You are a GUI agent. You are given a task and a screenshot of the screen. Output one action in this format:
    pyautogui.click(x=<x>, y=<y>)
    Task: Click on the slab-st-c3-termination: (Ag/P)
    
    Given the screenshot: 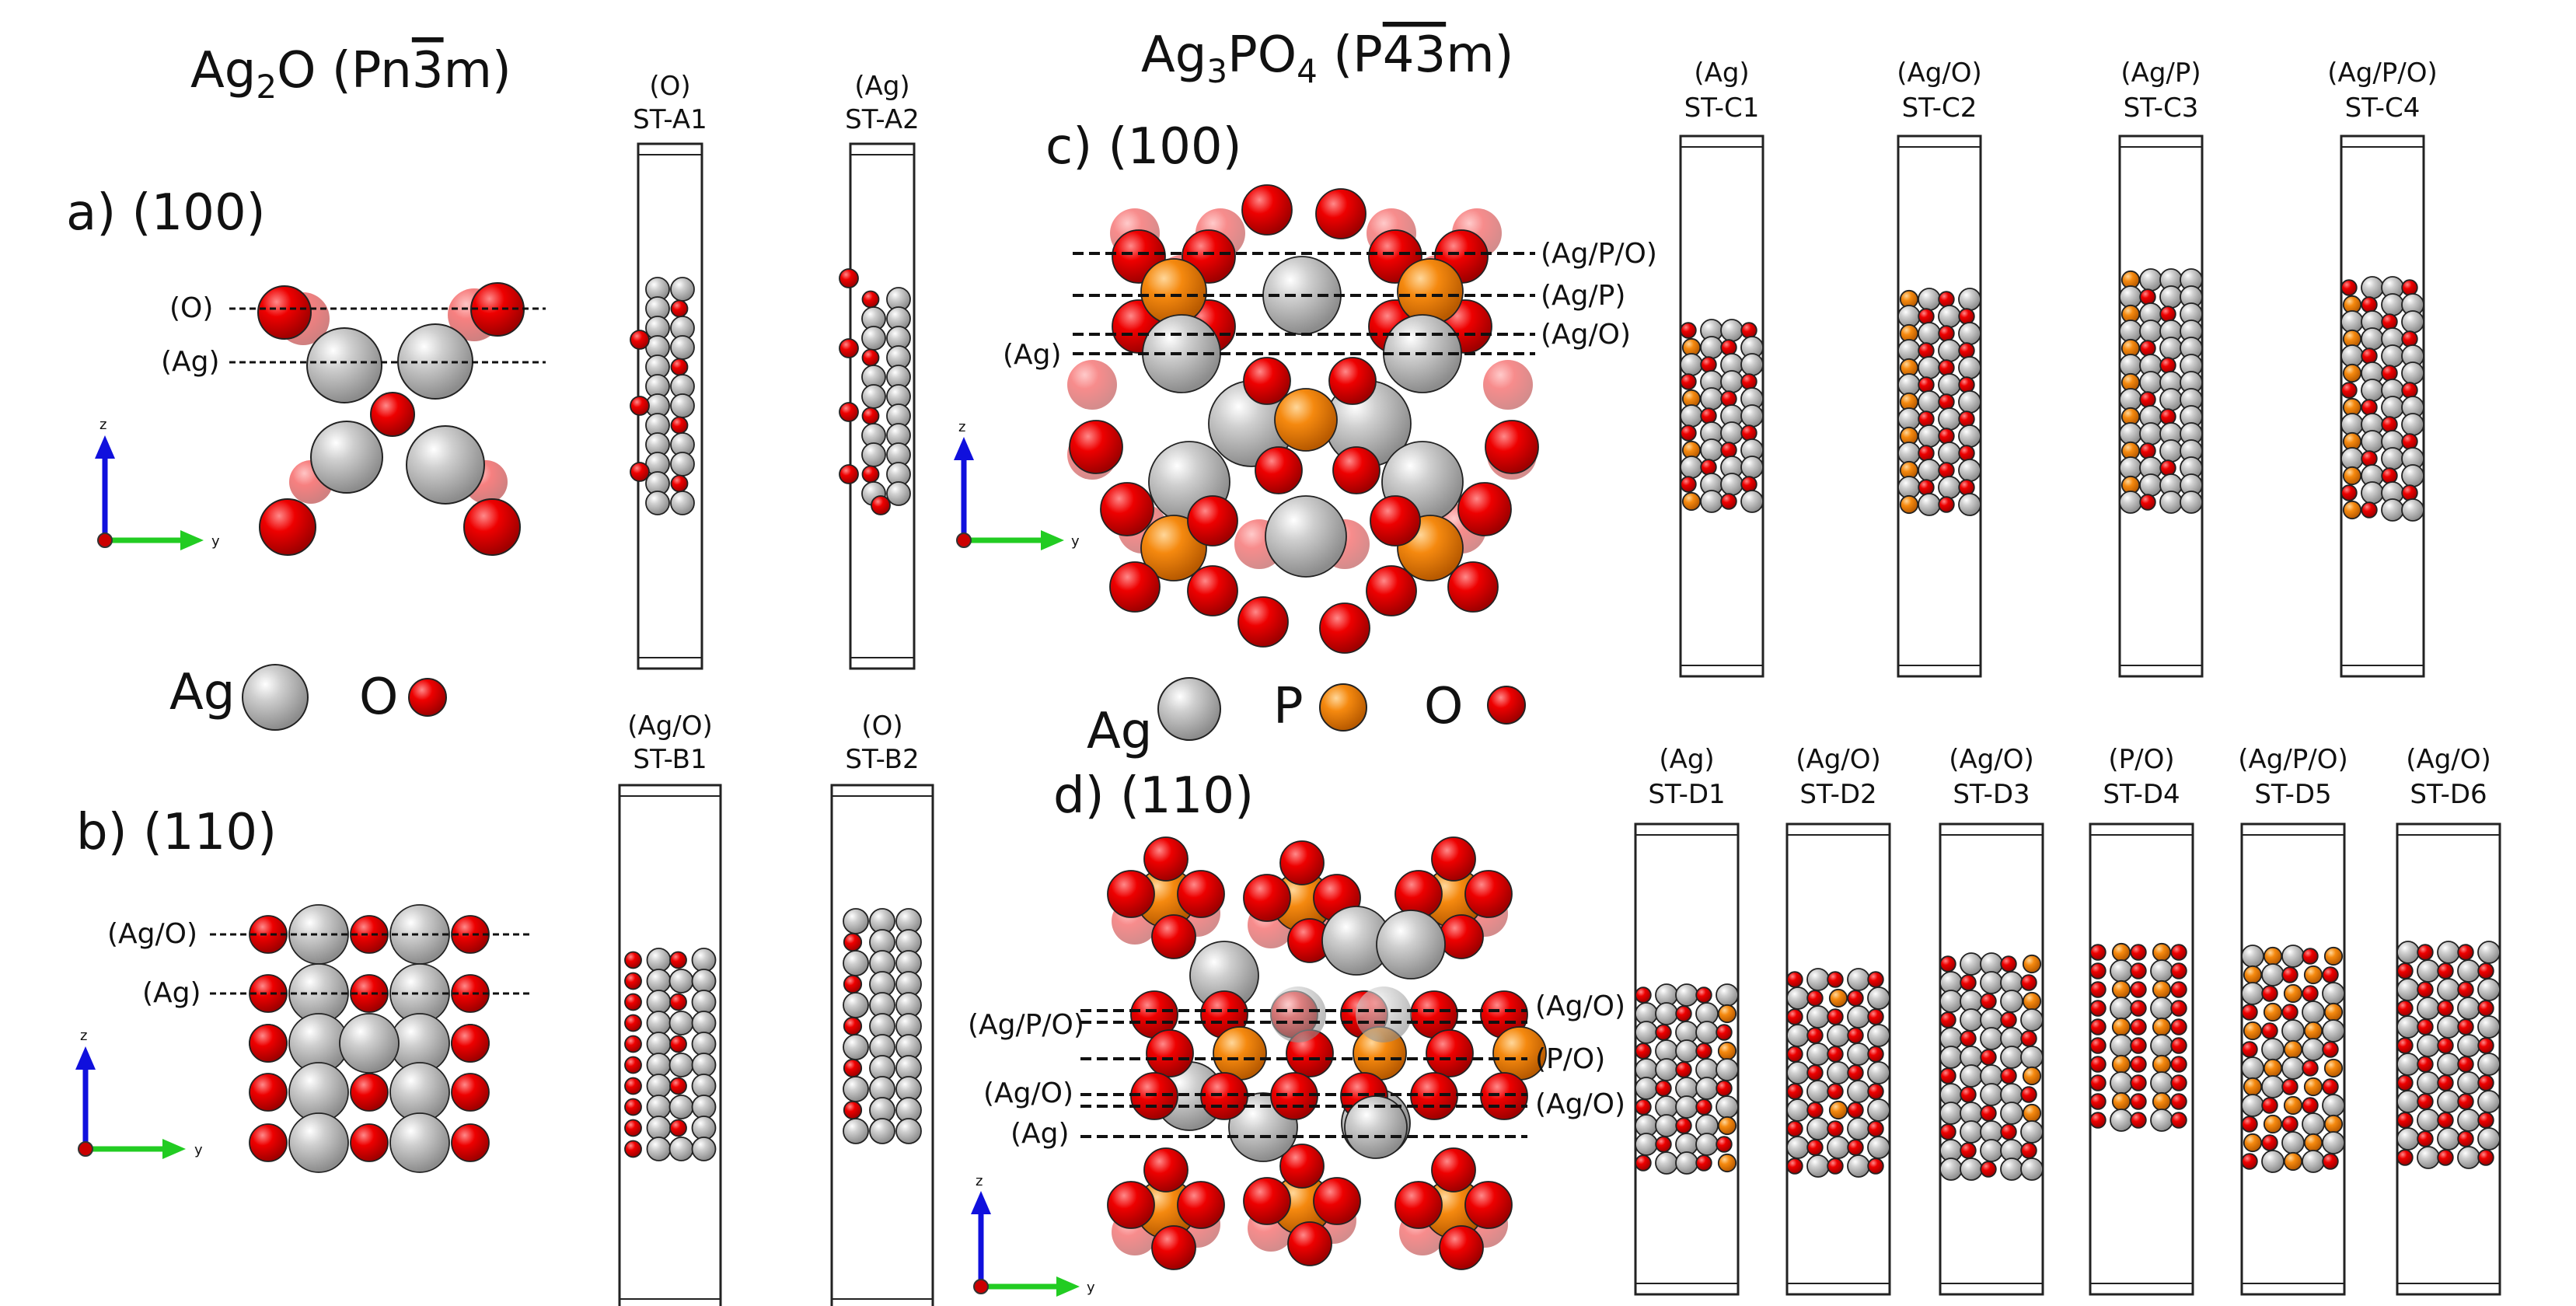 What is the action you would take?
    pyautogui.click(x=2161, y=73)
    